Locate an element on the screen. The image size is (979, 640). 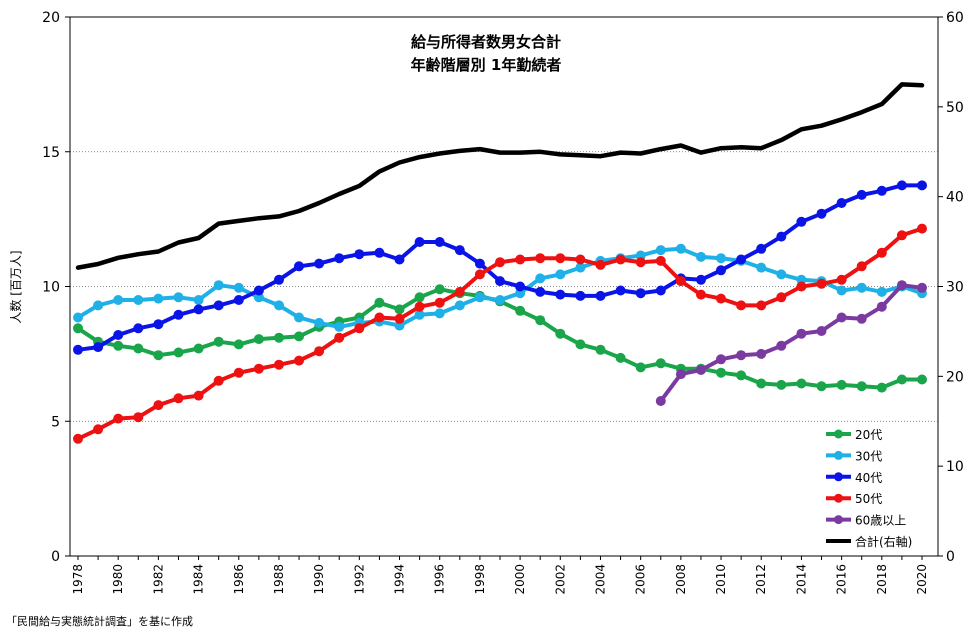
legend-label: 40代 is located at coordinates (868, 478).